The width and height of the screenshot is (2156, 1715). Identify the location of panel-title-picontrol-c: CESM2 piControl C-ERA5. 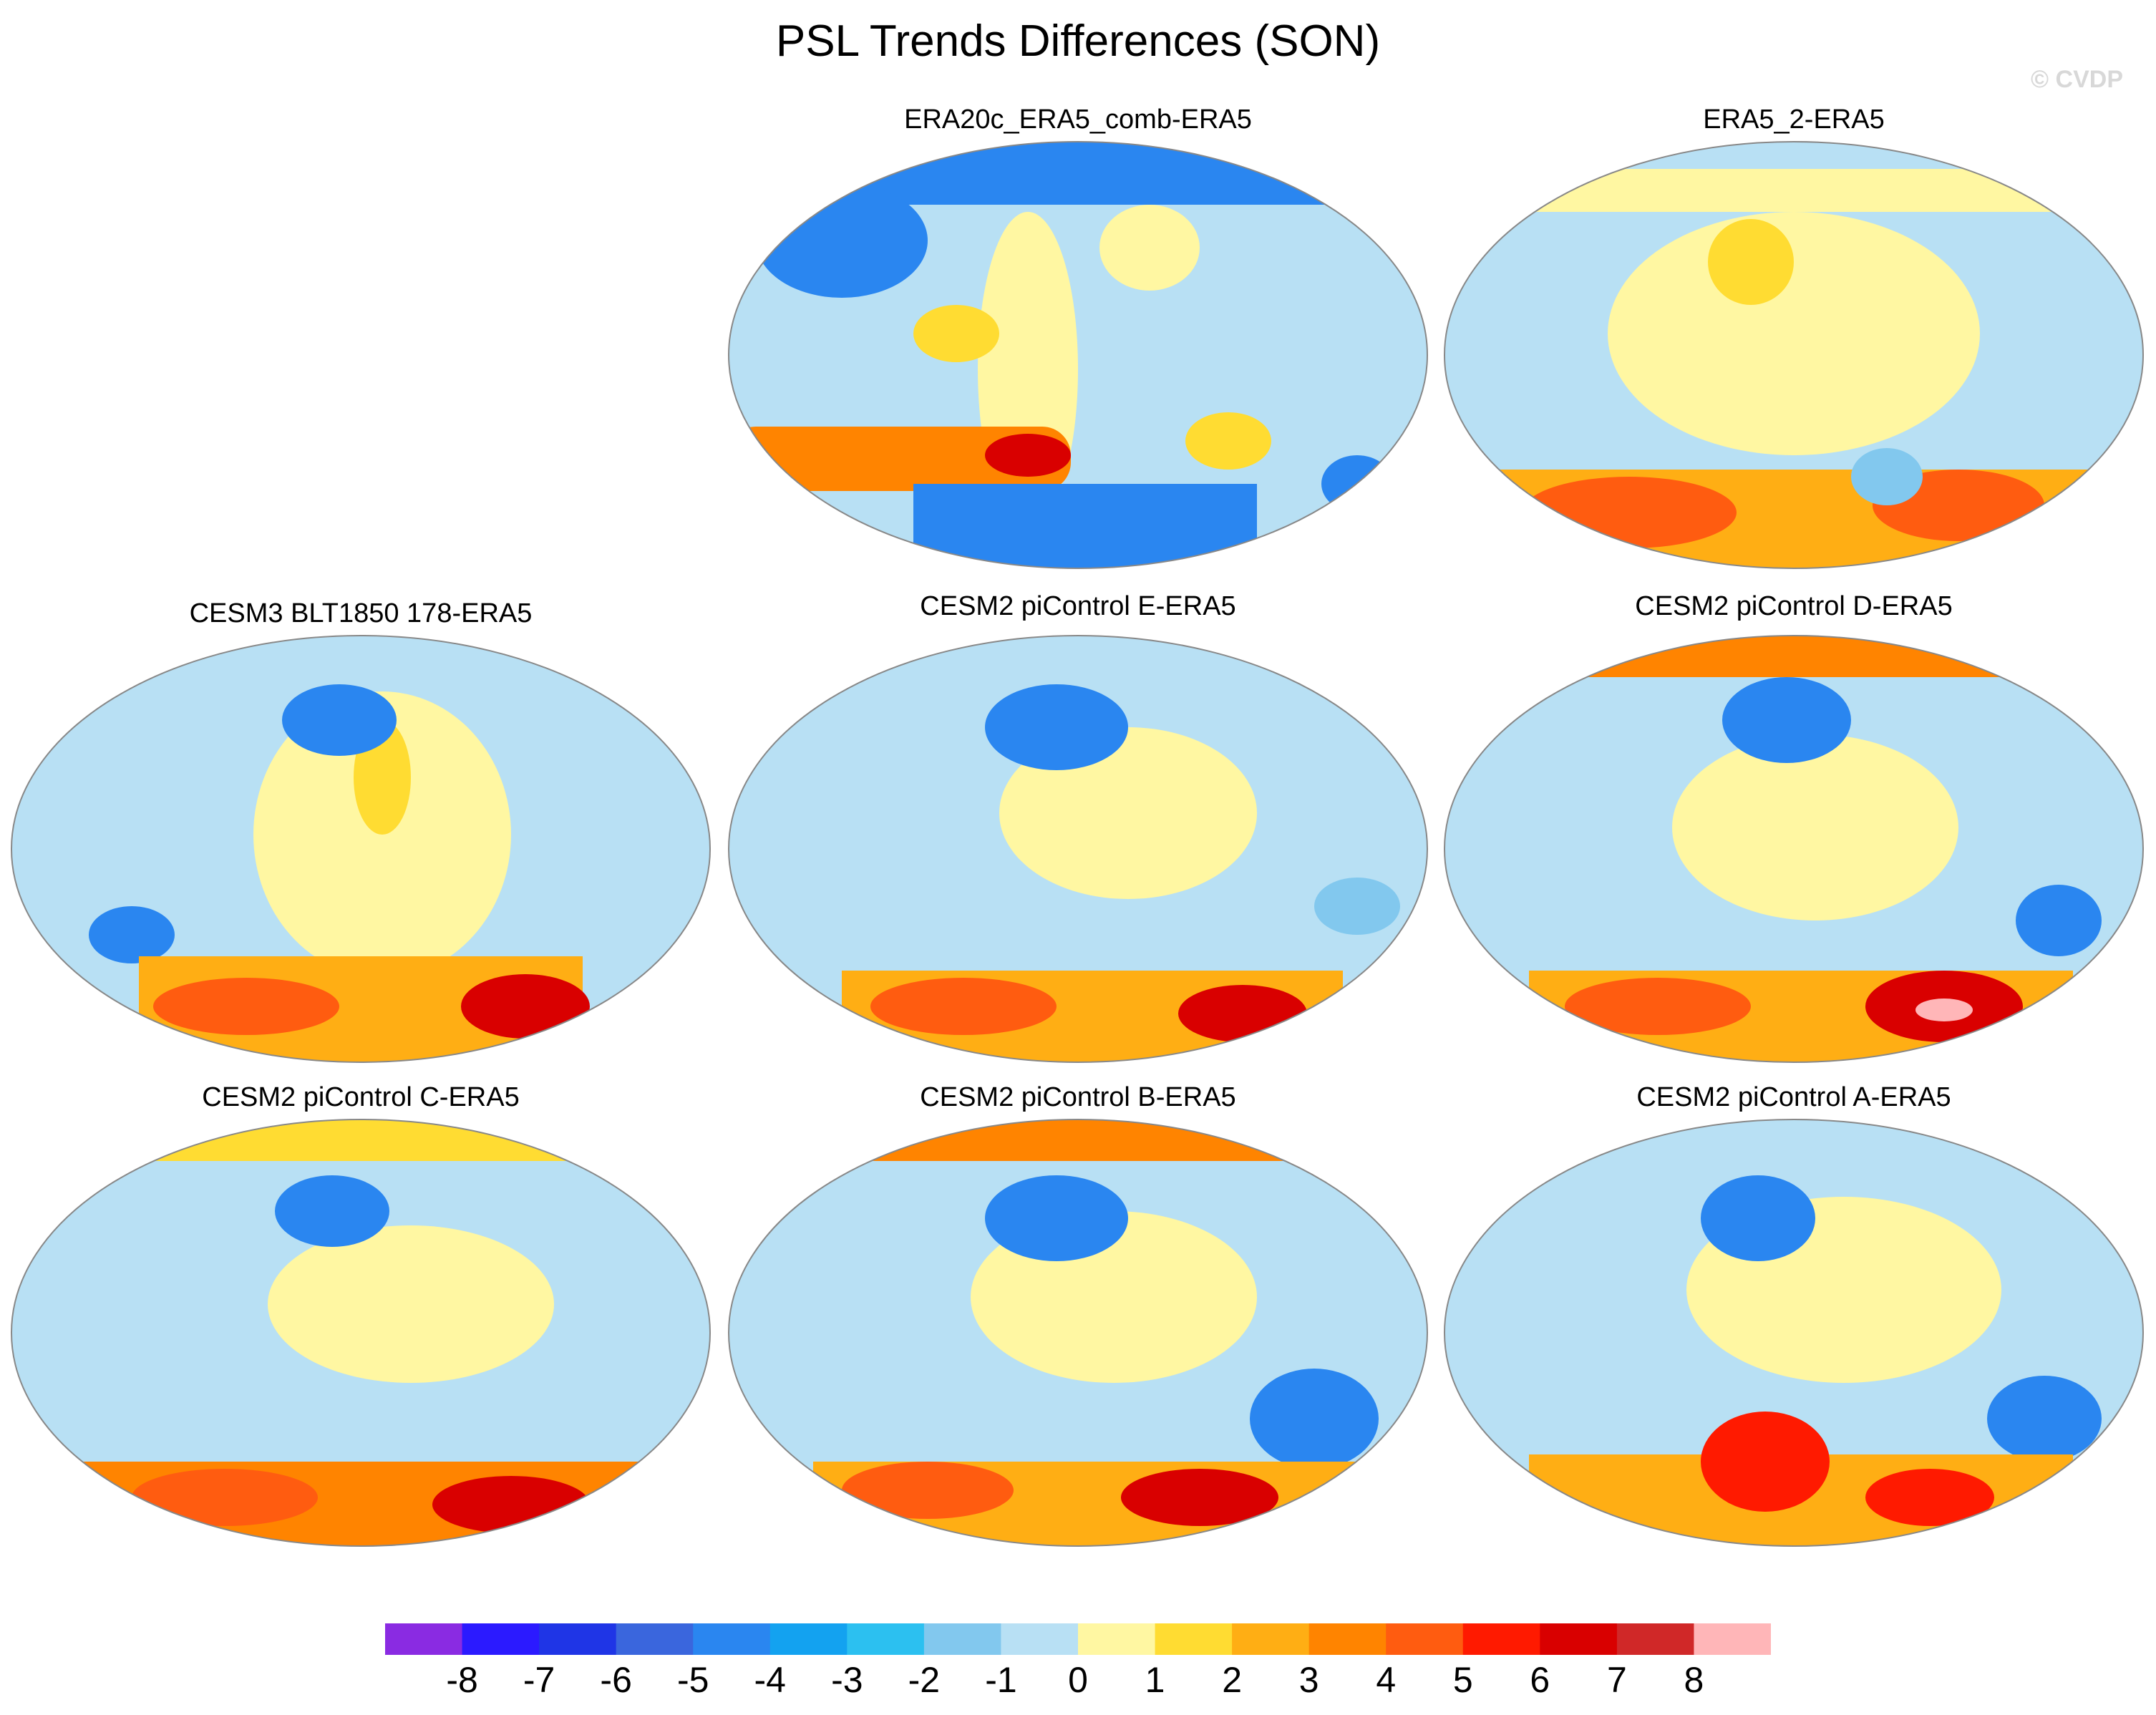
(361, 1097).